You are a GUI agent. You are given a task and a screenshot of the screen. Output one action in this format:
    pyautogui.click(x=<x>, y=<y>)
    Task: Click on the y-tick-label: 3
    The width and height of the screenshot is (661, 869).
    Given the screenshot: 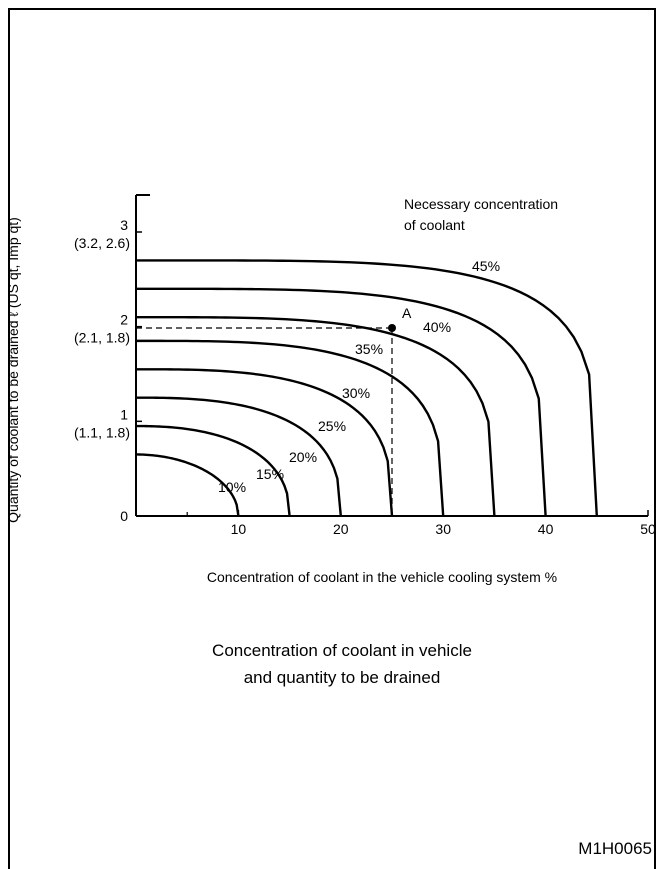 What is the action you would take?
    pyautogui.click(x=124, y=225)
    